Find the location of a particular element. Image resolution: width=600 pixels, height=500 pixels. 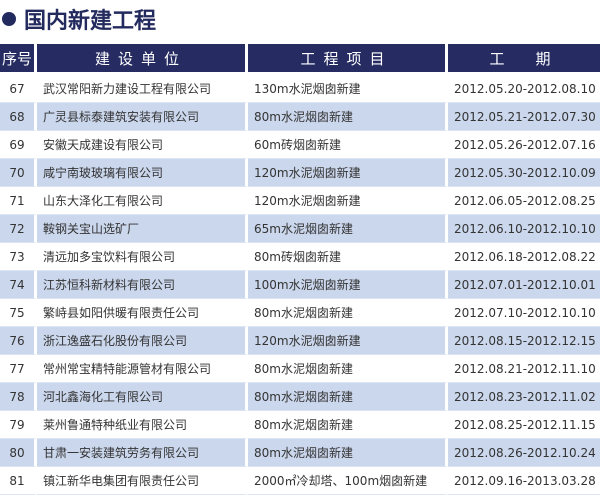

row-index: 69 is located at coordinates (18, 145).